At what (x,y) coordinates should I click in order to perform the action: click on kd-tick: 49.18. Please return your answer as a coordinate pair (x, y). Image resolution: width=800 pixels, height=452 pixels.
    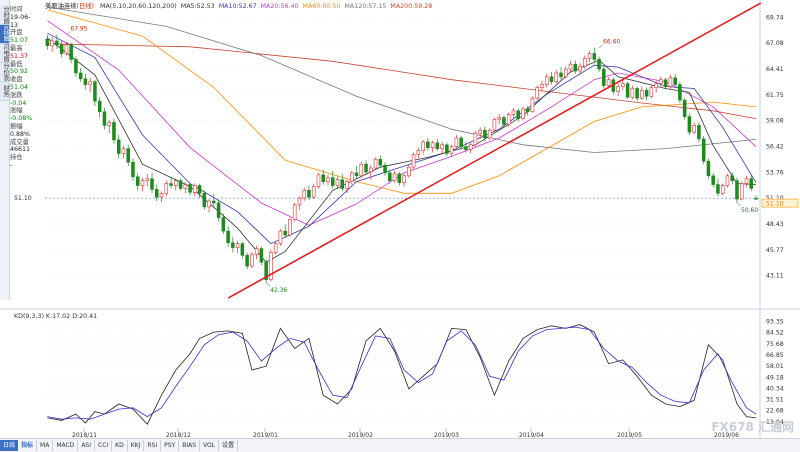
    Looking at the image, I should click on (775, 377).